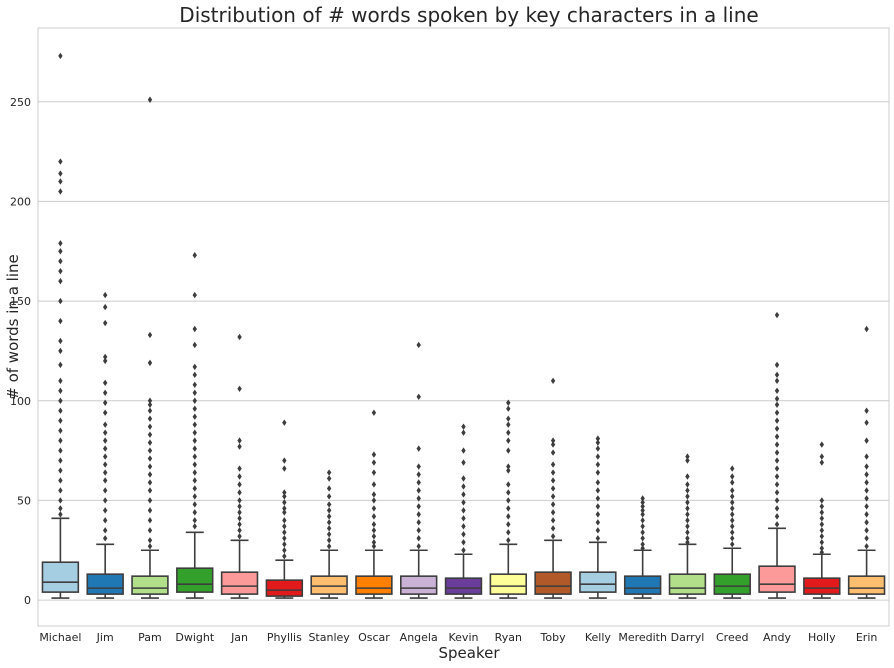 The image size is (894, 668). Describe the element at coordinates (598, 637) in the screenshot. I see `x-tick-label-kelly: Kelly` at that location.